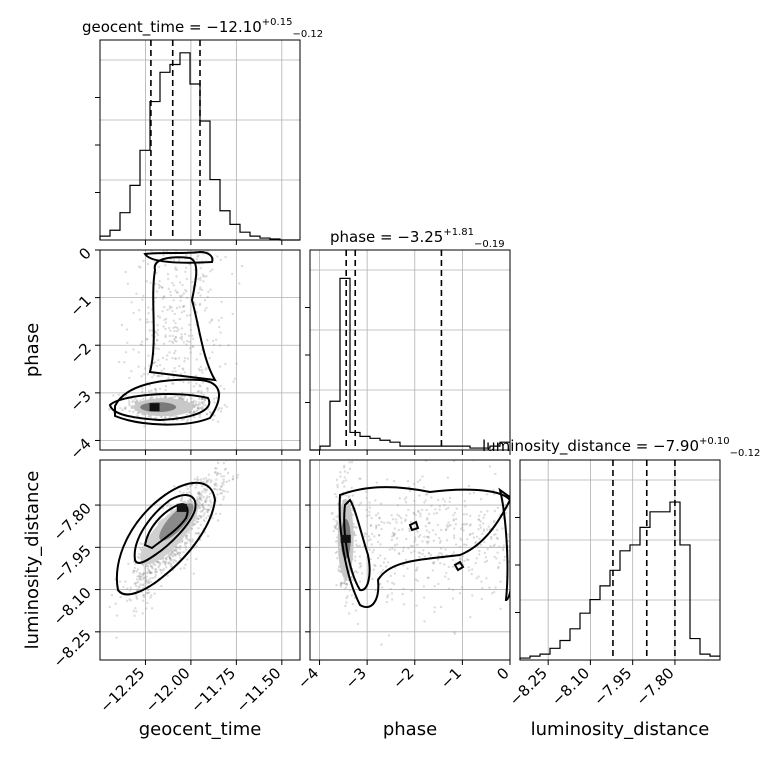  Describe the element at coordinates (612, 686) in the screenshot. I see `hist-luminosity-distance-xticklabel-2: −7.95` at that location.